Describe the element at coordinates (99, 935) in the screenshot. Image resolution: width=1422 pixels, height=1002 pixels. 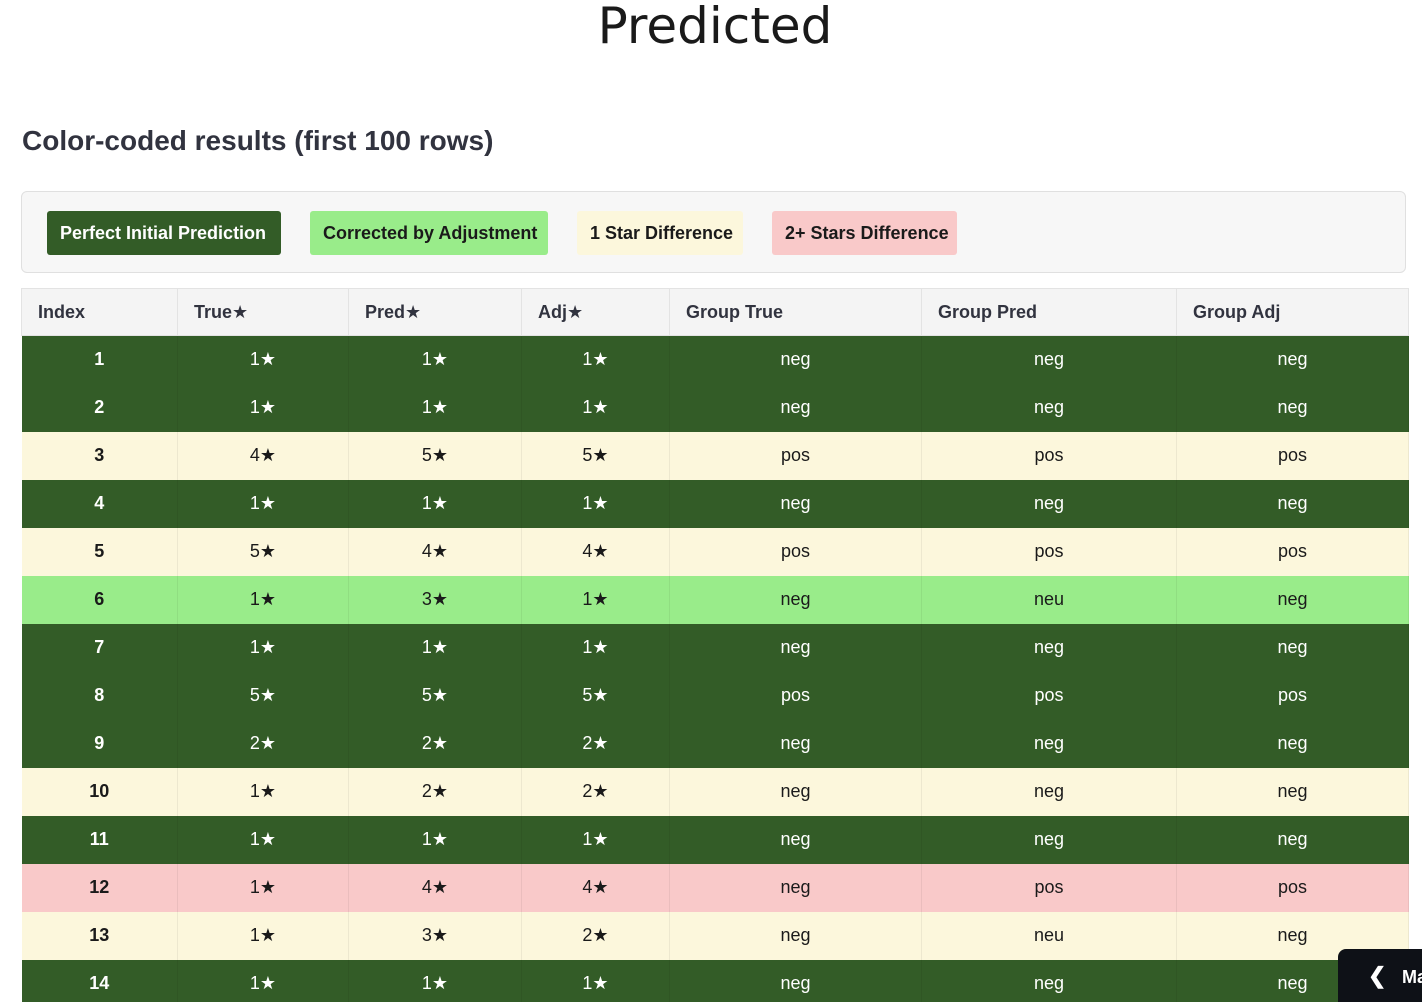
I see `cell-index: 13` at that location.